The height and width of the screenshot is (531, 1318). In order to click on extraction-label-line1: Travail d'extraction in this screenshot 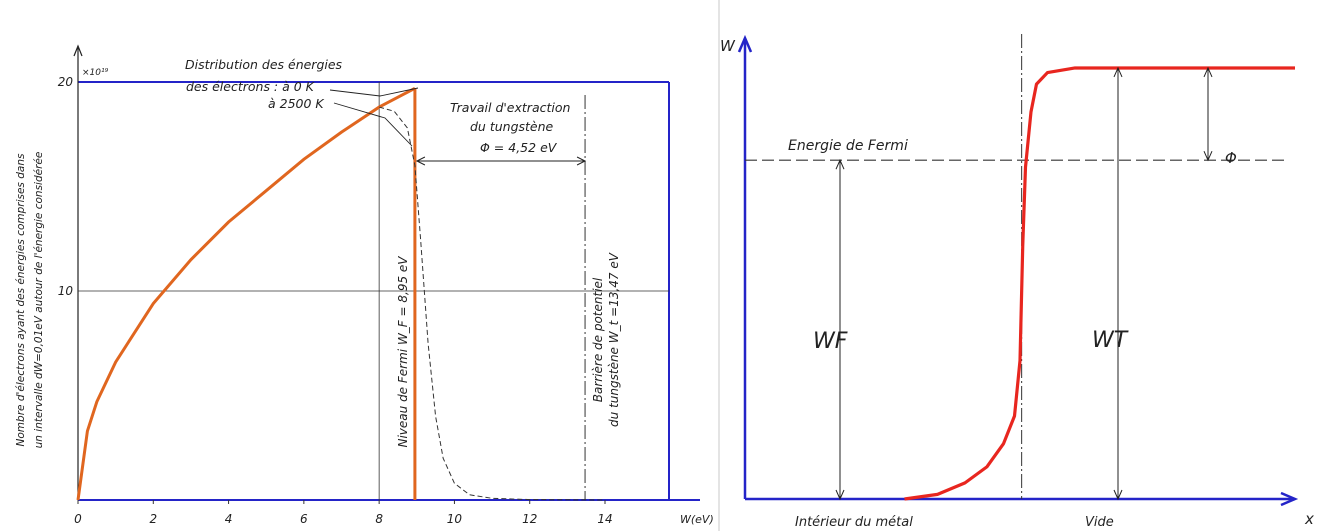, I will do `click(510, 107)`.